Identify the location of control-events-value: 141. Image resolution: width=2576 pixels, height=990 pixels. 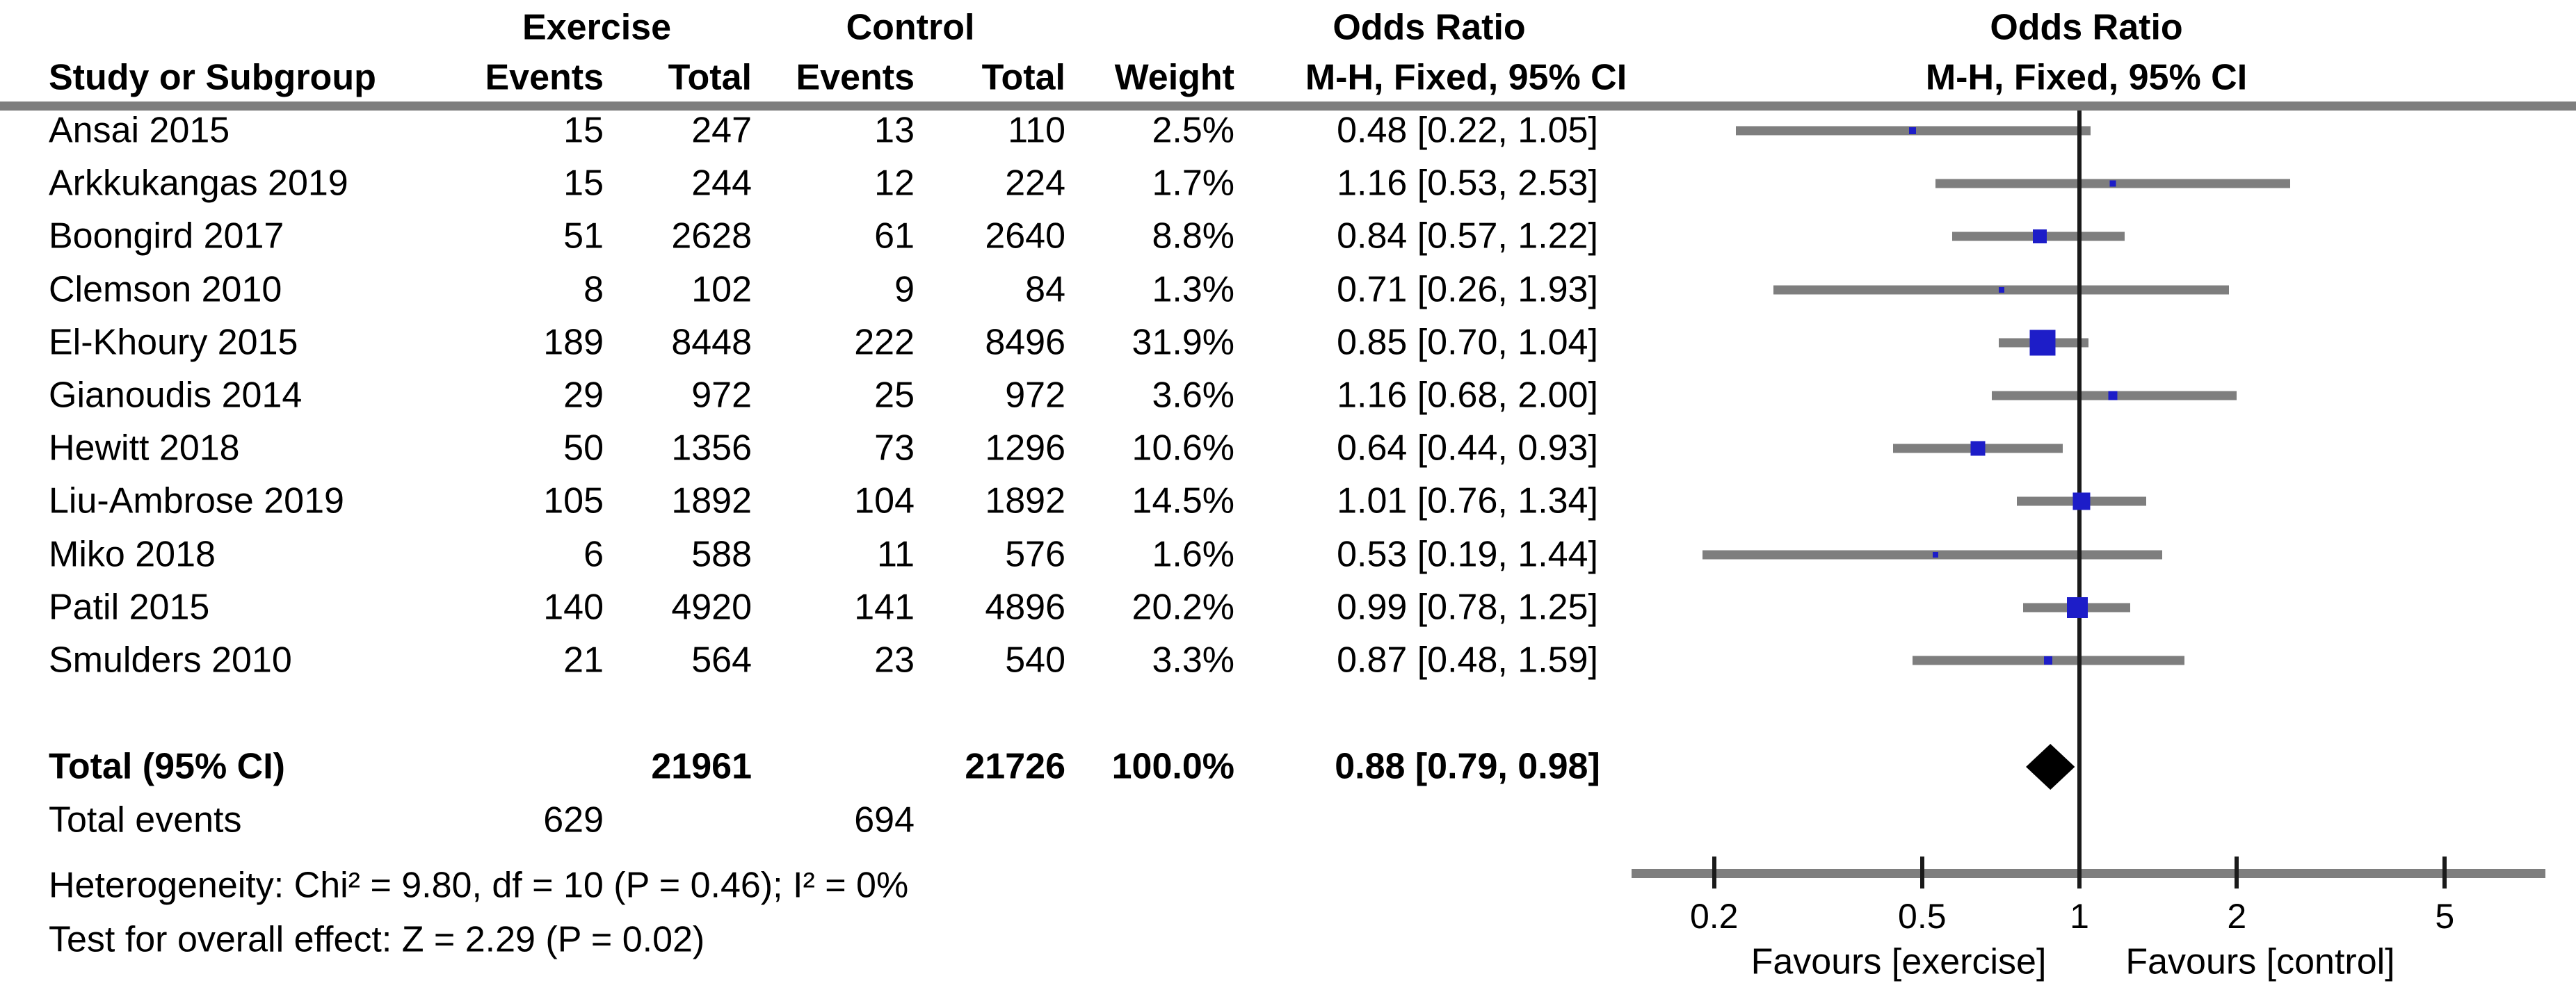
(884, 607).